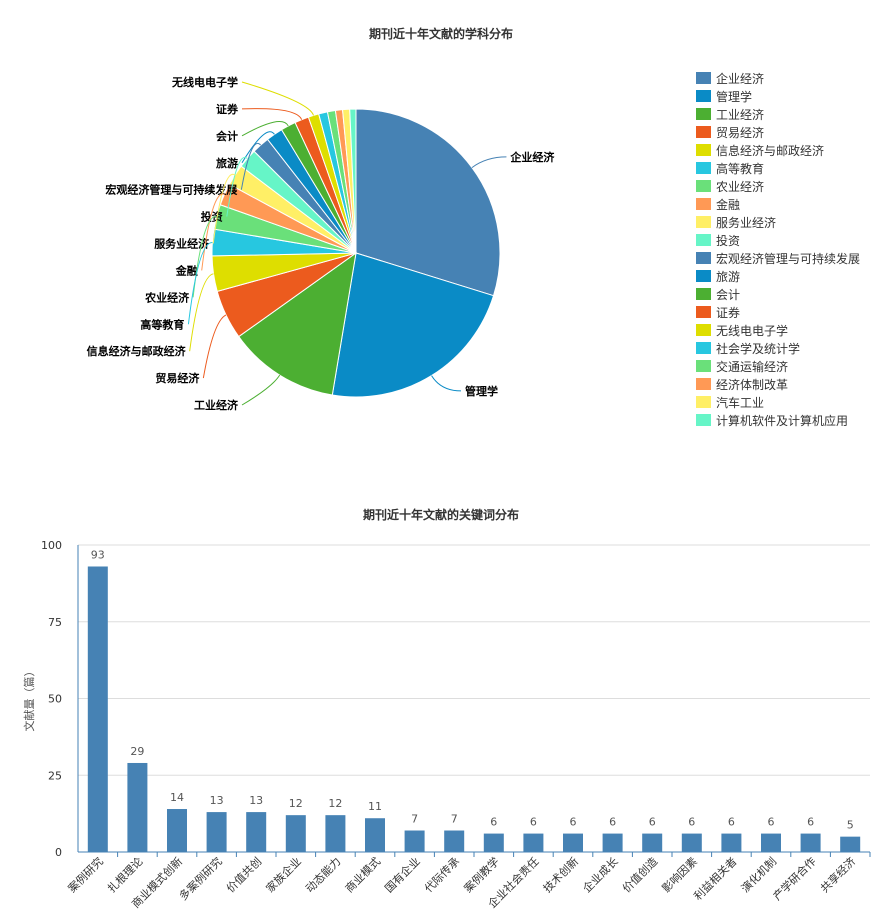 The height and width of the screenshot is (921, 885). Describe the element at coordinates (837, 874) in the screenshot. I see `x-tick-label: 共享经济` at that location.